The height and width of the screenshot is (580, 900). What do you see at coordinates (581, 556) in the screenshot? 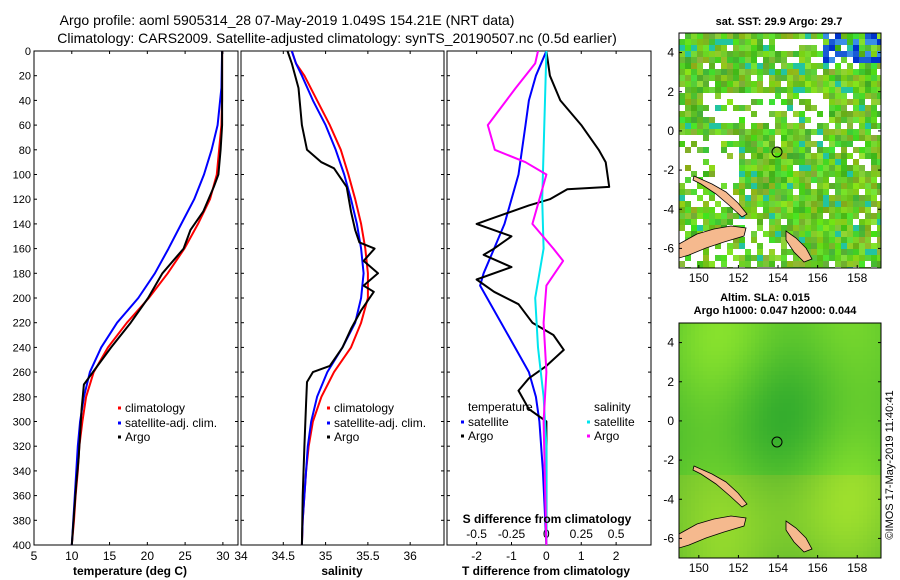
I see `x-tick-label: 1` at bounding box center [581, 556].